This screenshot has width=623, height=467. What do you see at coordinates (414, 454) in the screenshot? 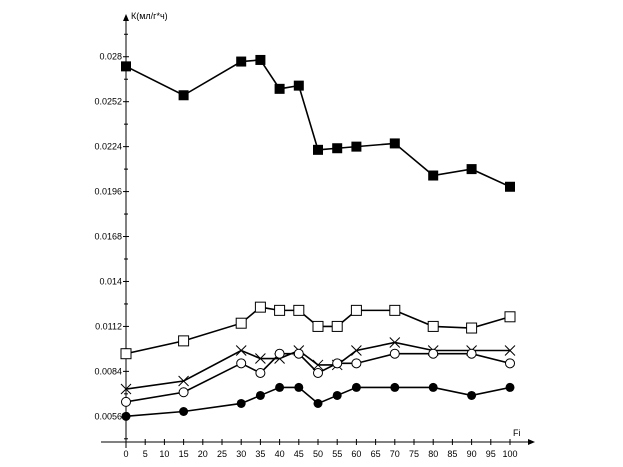
I see `x-tick-label: 75` at bounding box center [414, 454].